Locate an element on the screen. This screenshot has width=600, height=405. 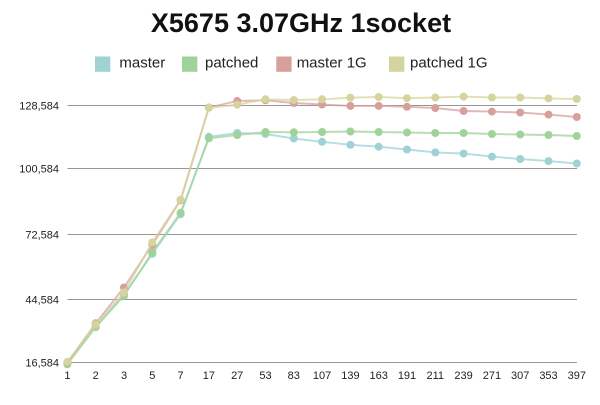
svg-text: patched is located at coordinates (231, 63).